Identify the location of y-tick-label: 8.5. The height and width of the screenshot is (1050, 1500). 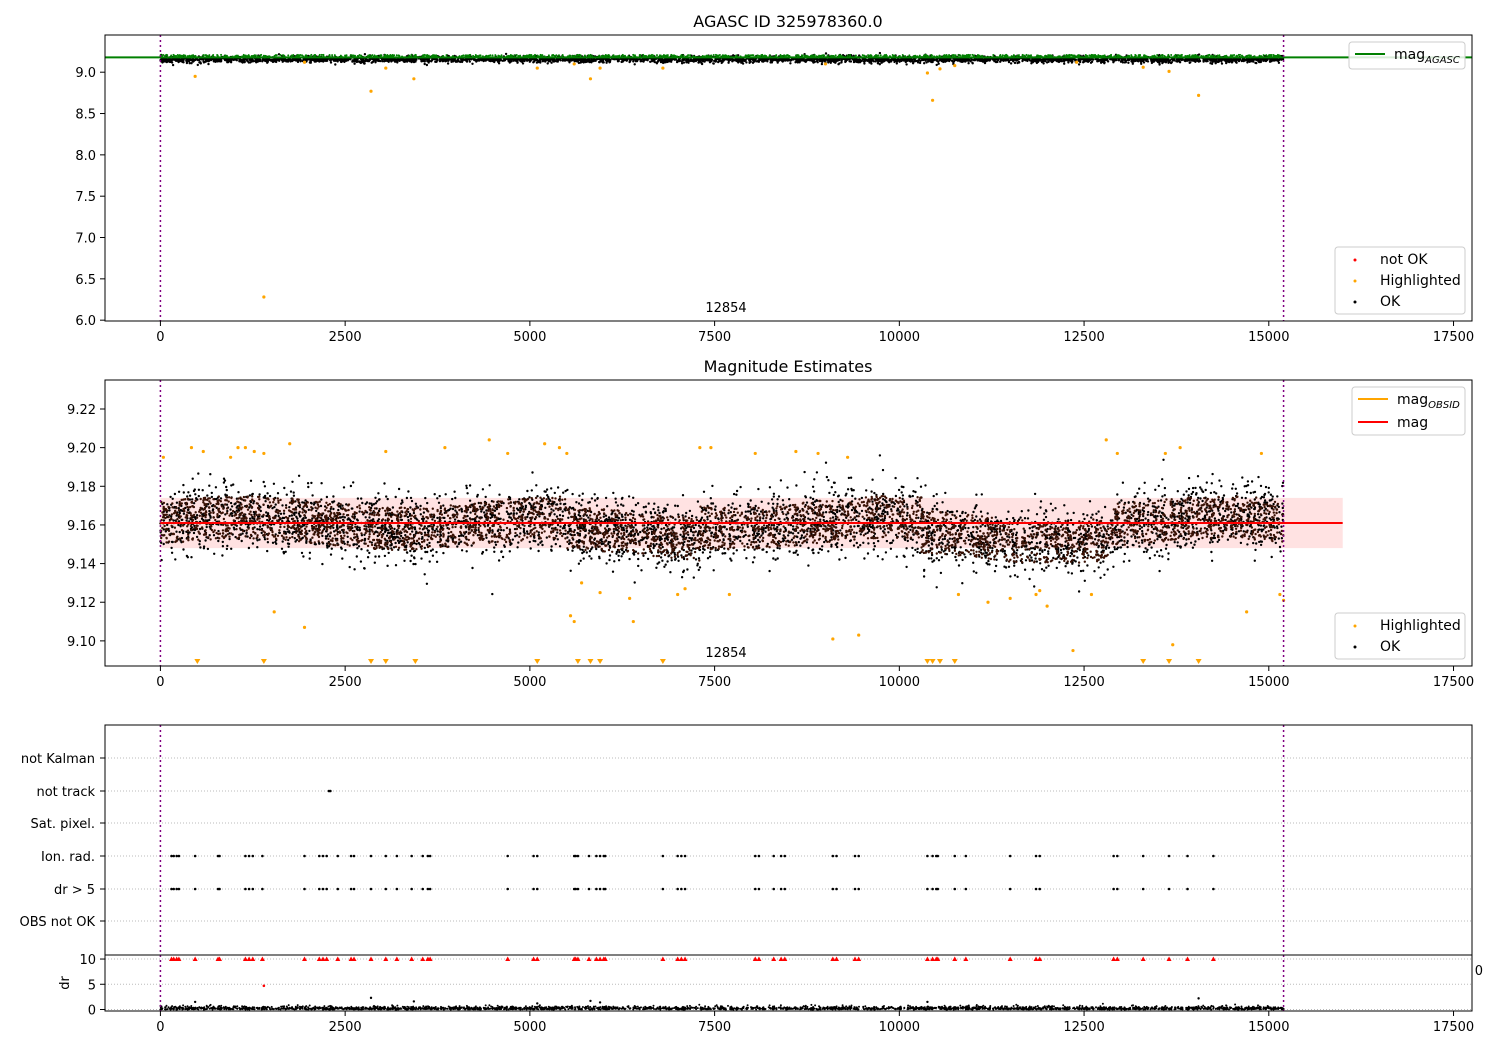
(85, 115).